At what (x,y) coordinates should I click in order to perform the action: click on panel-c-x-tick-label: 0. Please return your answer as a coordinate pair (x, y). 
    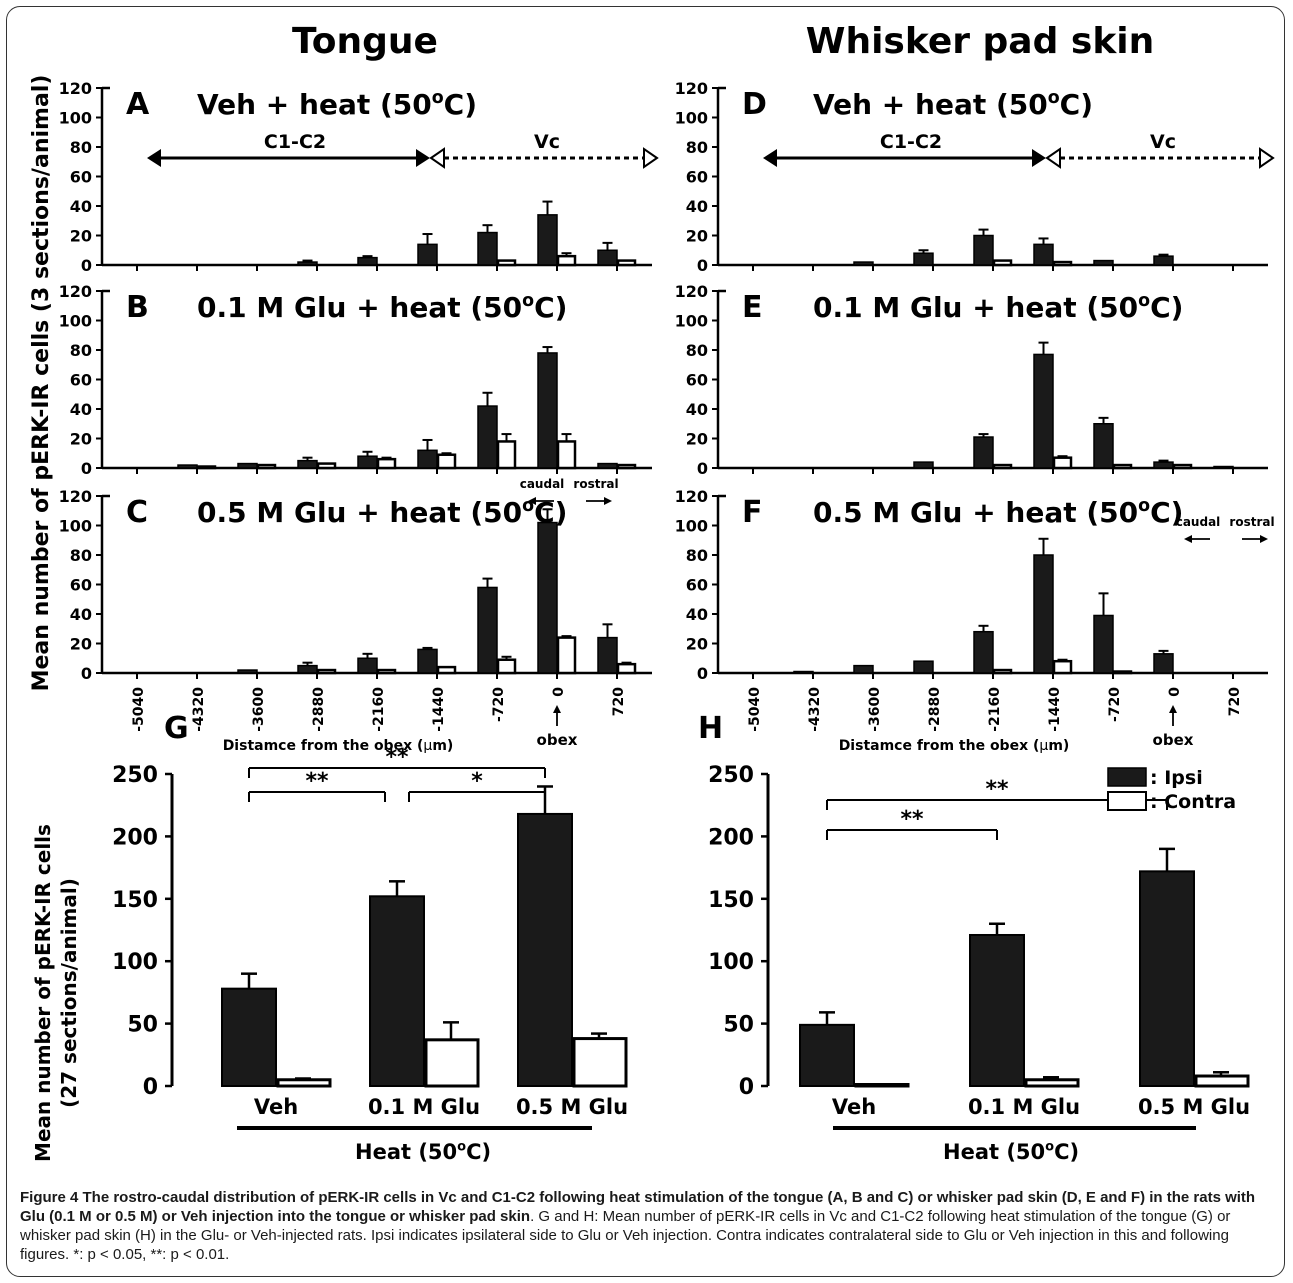
    Looking at the image, I should click on (559, 692).